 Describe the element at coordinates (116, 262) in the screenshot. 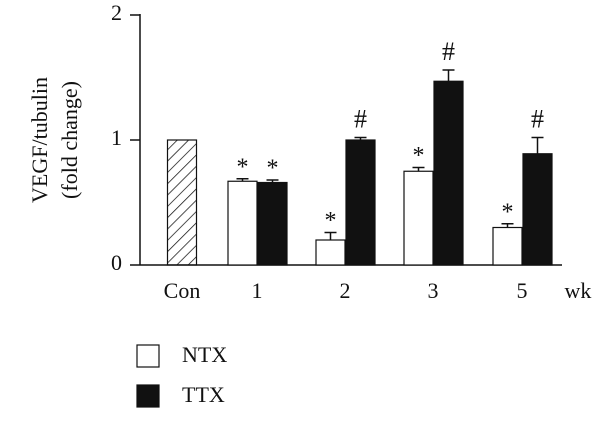

I see `y-tick-label: 0` at that location.